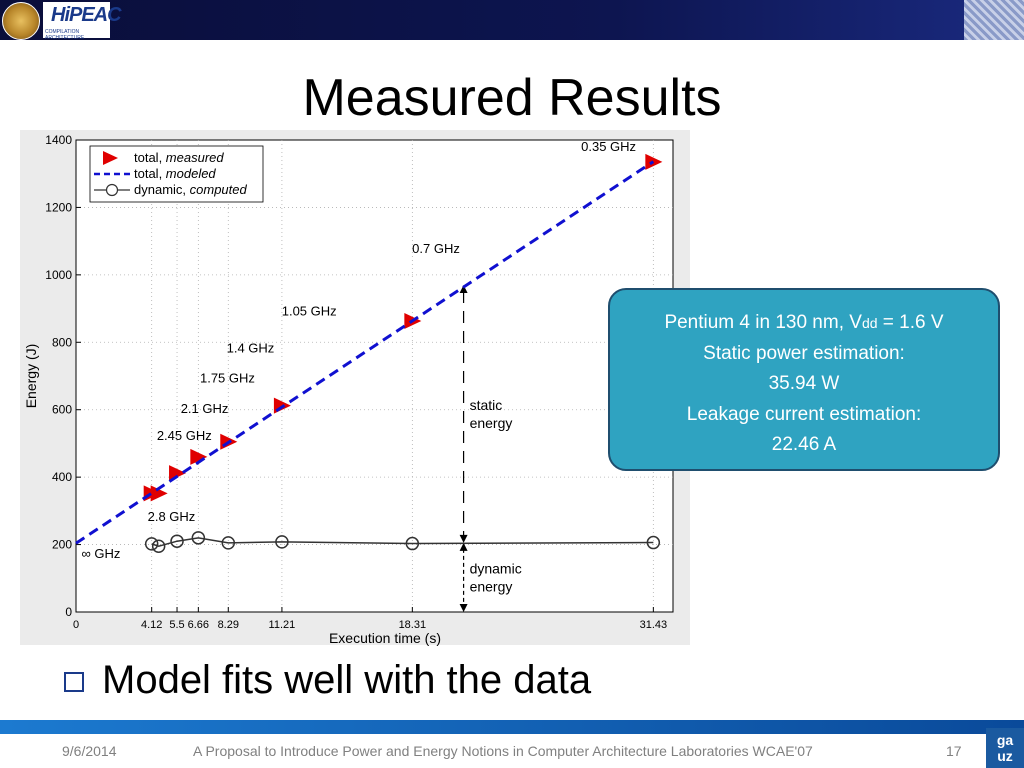  I want to click on callout-line-1-text: Pentium 4 in 130 nm, V, so click(763, 322).